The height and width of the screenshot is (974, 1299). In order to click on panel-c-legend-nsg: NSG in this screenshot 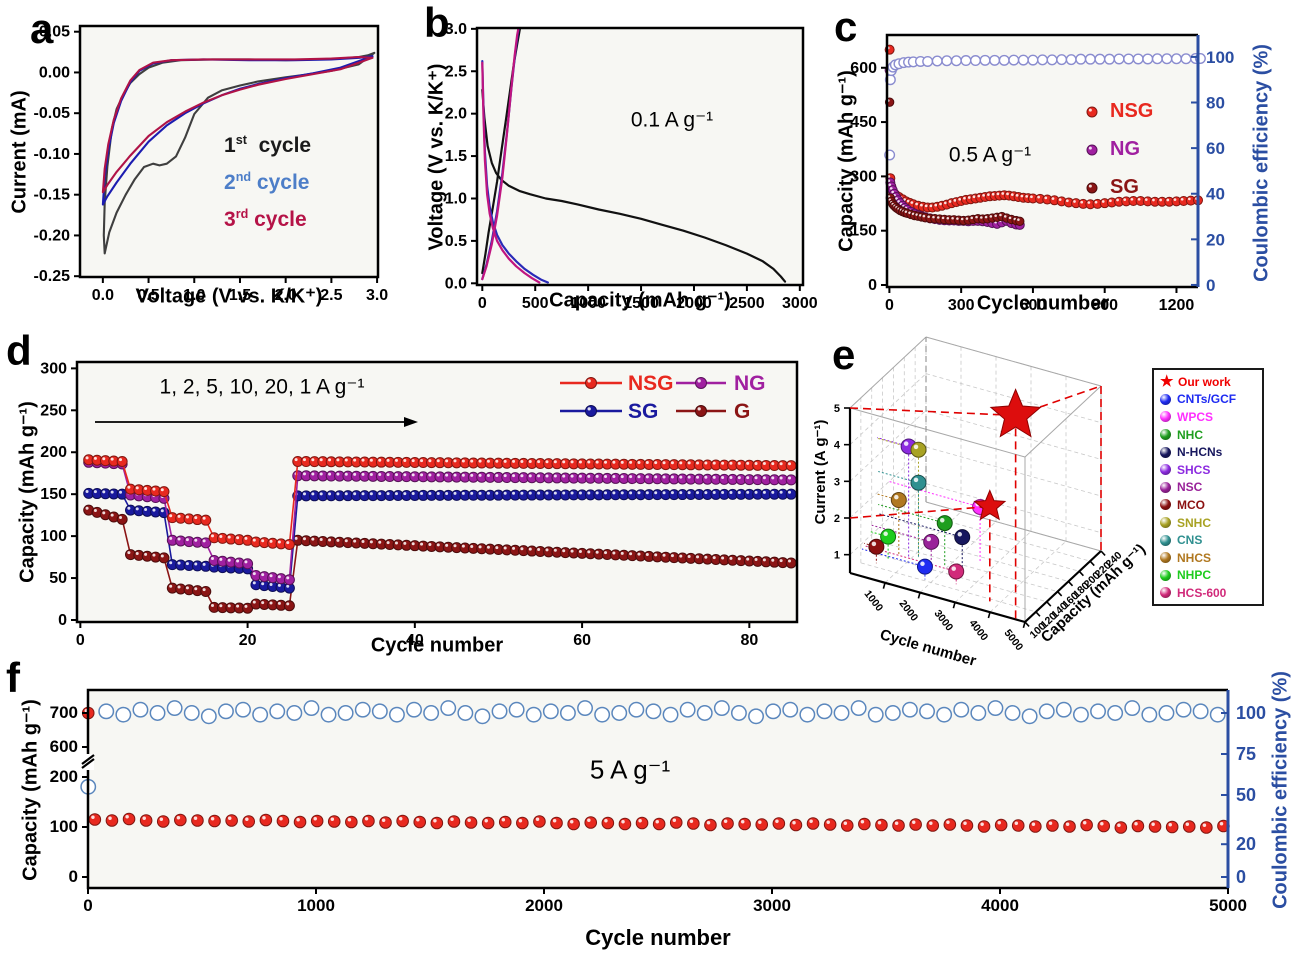, I will do `click(1132, 111)`.